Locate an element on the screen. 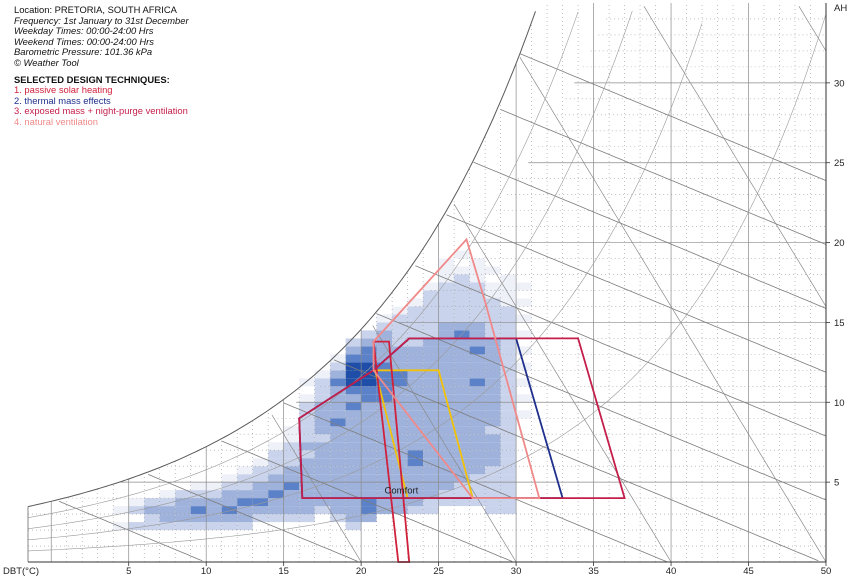 This screenshot has height=579, width=865. y-axis-label: AH is located at coordinates (840, 8).